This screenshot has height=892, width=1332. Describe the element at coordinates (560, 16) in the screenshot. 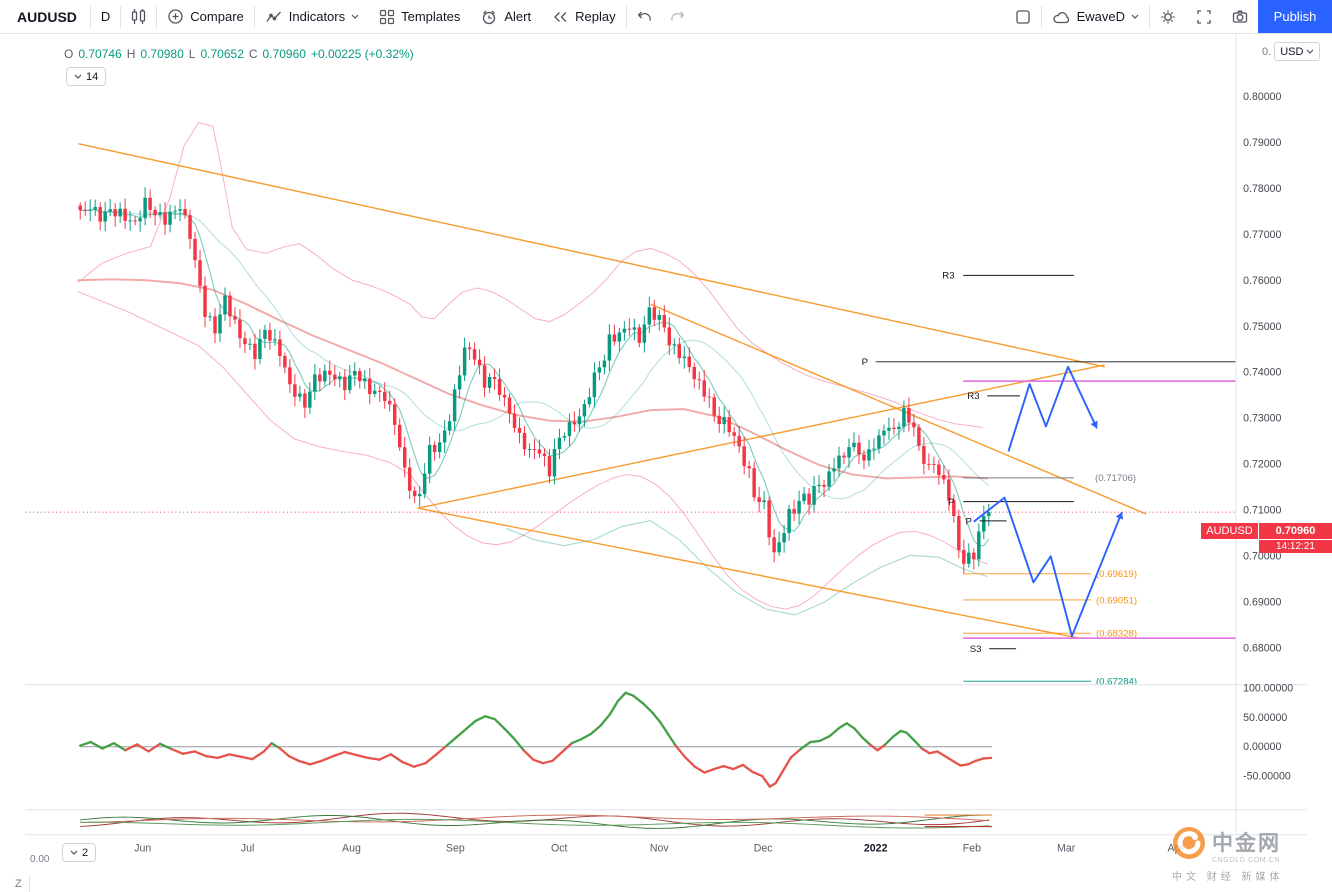

I see `replay-icon` at that location.